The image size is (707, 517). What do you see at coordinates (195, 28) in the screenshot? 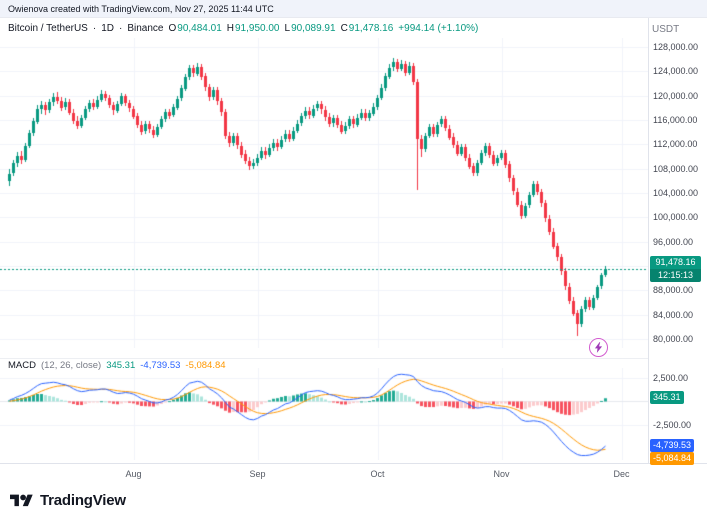
I see `ohlc-open: O 90,484.01` at bounding box center [195, 28].